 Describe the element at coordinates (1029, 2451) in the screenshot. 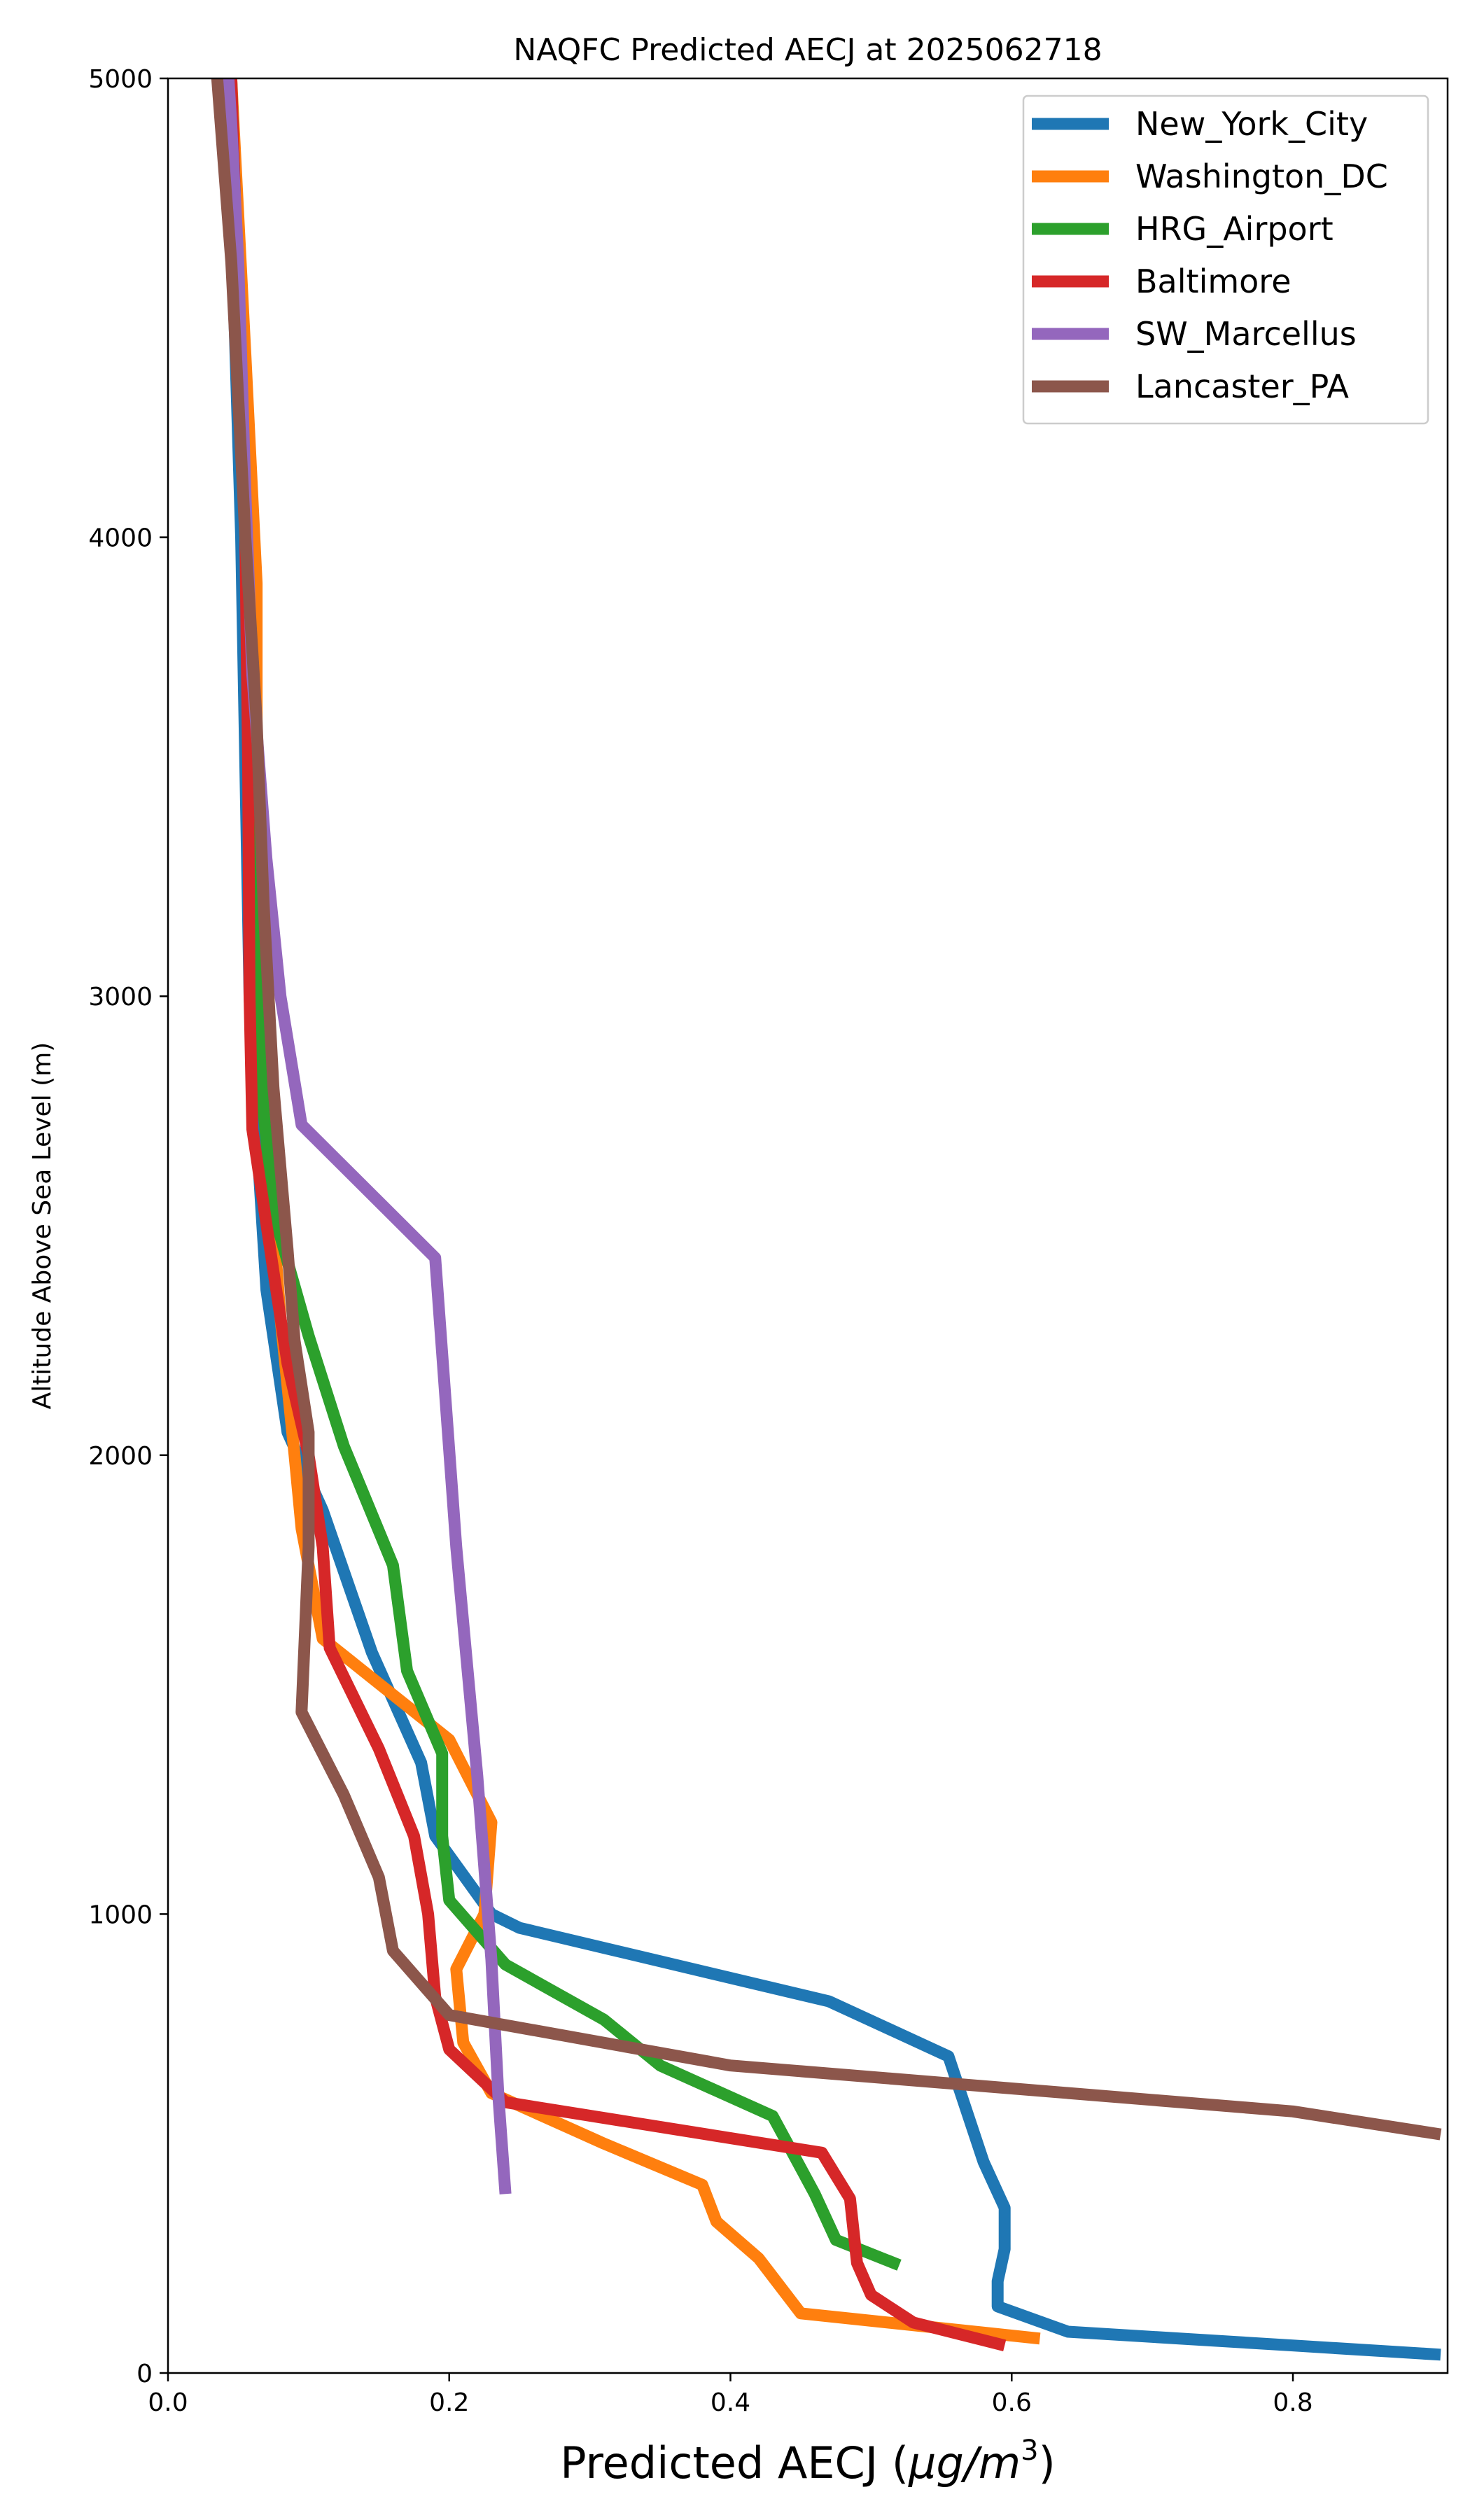

I see `x-axis-label-sup: 3` at that location.